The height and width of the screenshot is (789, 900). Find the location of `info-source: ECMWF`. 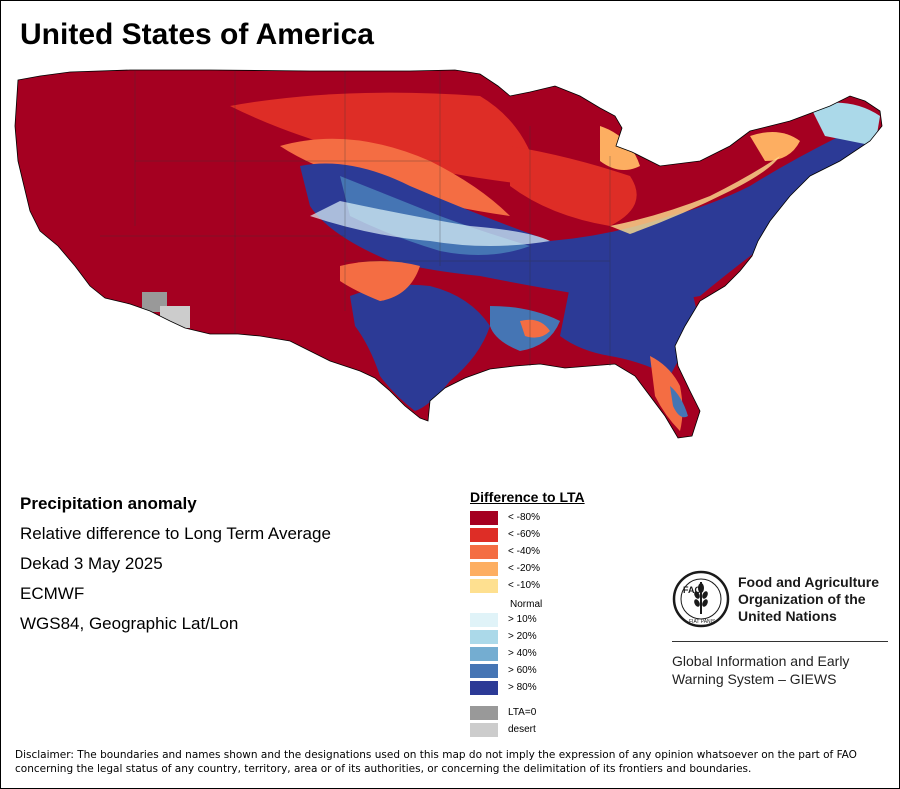

info-source: ECMWF is located at coordinates (52, 593).